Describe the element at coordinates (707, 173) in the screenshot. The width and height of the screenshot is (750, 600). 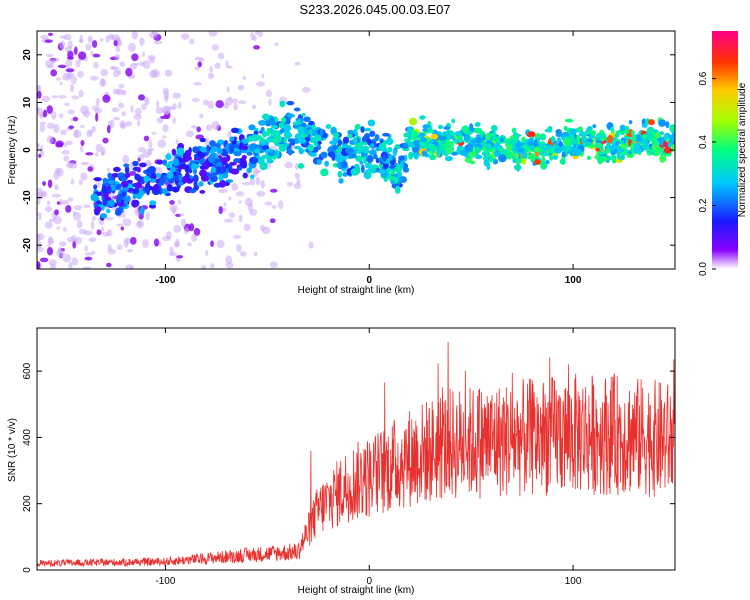
I see `colorbar-ticks: 0.0 0.2 0.4 0.6` at that location.